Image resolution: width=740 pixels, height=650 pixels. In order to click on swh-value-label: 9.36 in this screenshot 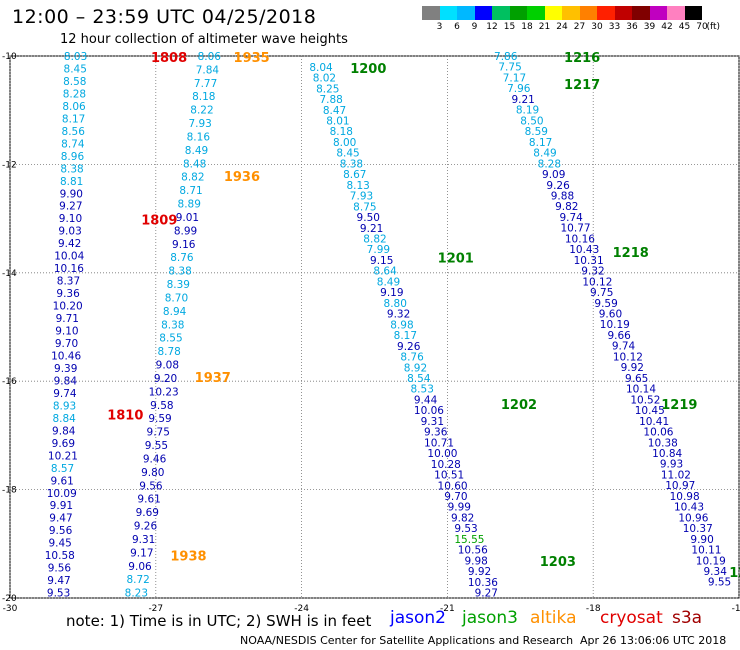, I will do `click(68, 294)`.